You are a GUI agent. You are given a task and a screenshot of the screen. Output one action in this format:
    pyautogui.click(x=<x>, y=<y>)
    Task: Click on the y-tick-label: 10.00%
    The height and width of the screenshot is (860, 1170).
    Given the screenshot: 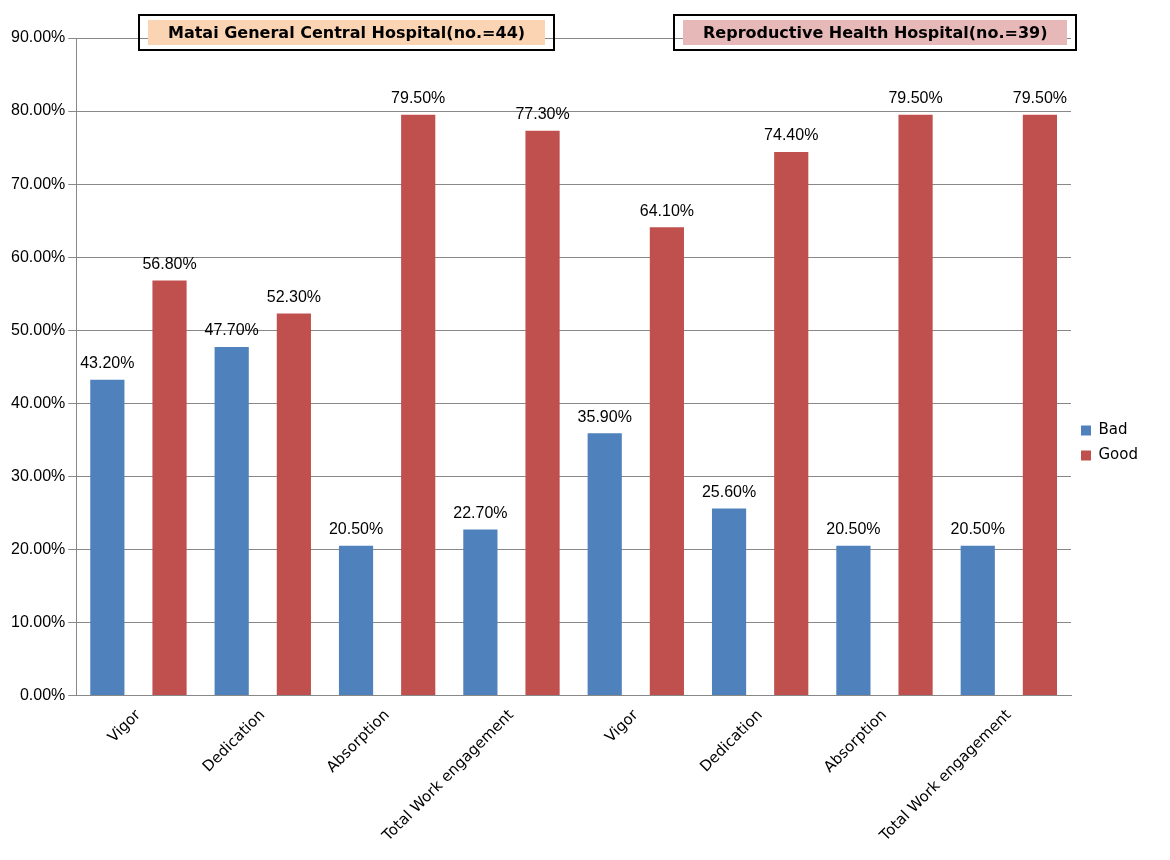 What is the action you would take?
    pyautogui.click(x=38, y=621)
    